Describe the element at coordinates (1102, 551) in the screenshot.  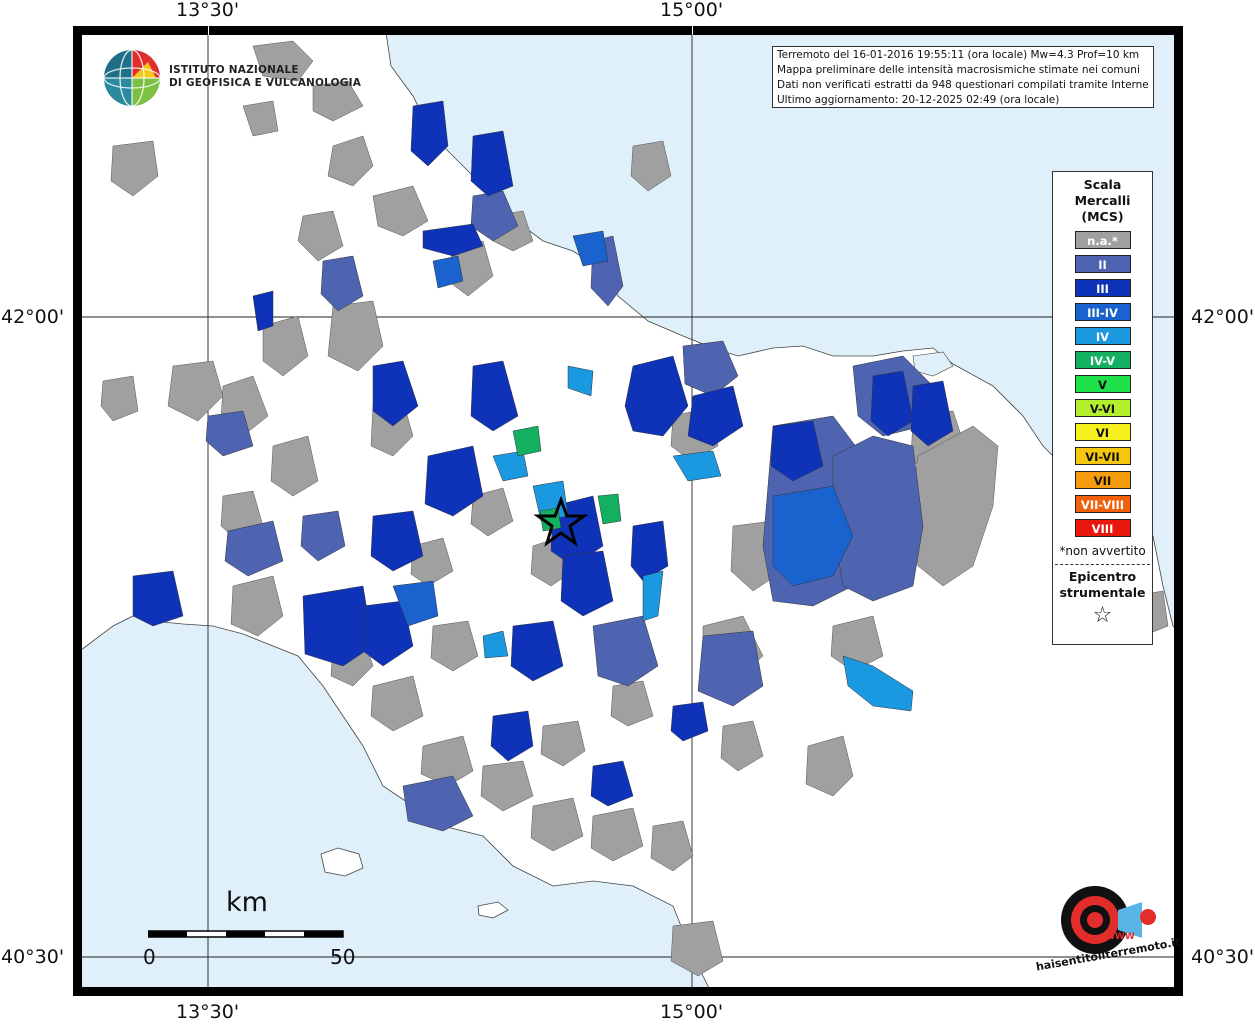
I see `legend-note: *non avvertito` at that location.